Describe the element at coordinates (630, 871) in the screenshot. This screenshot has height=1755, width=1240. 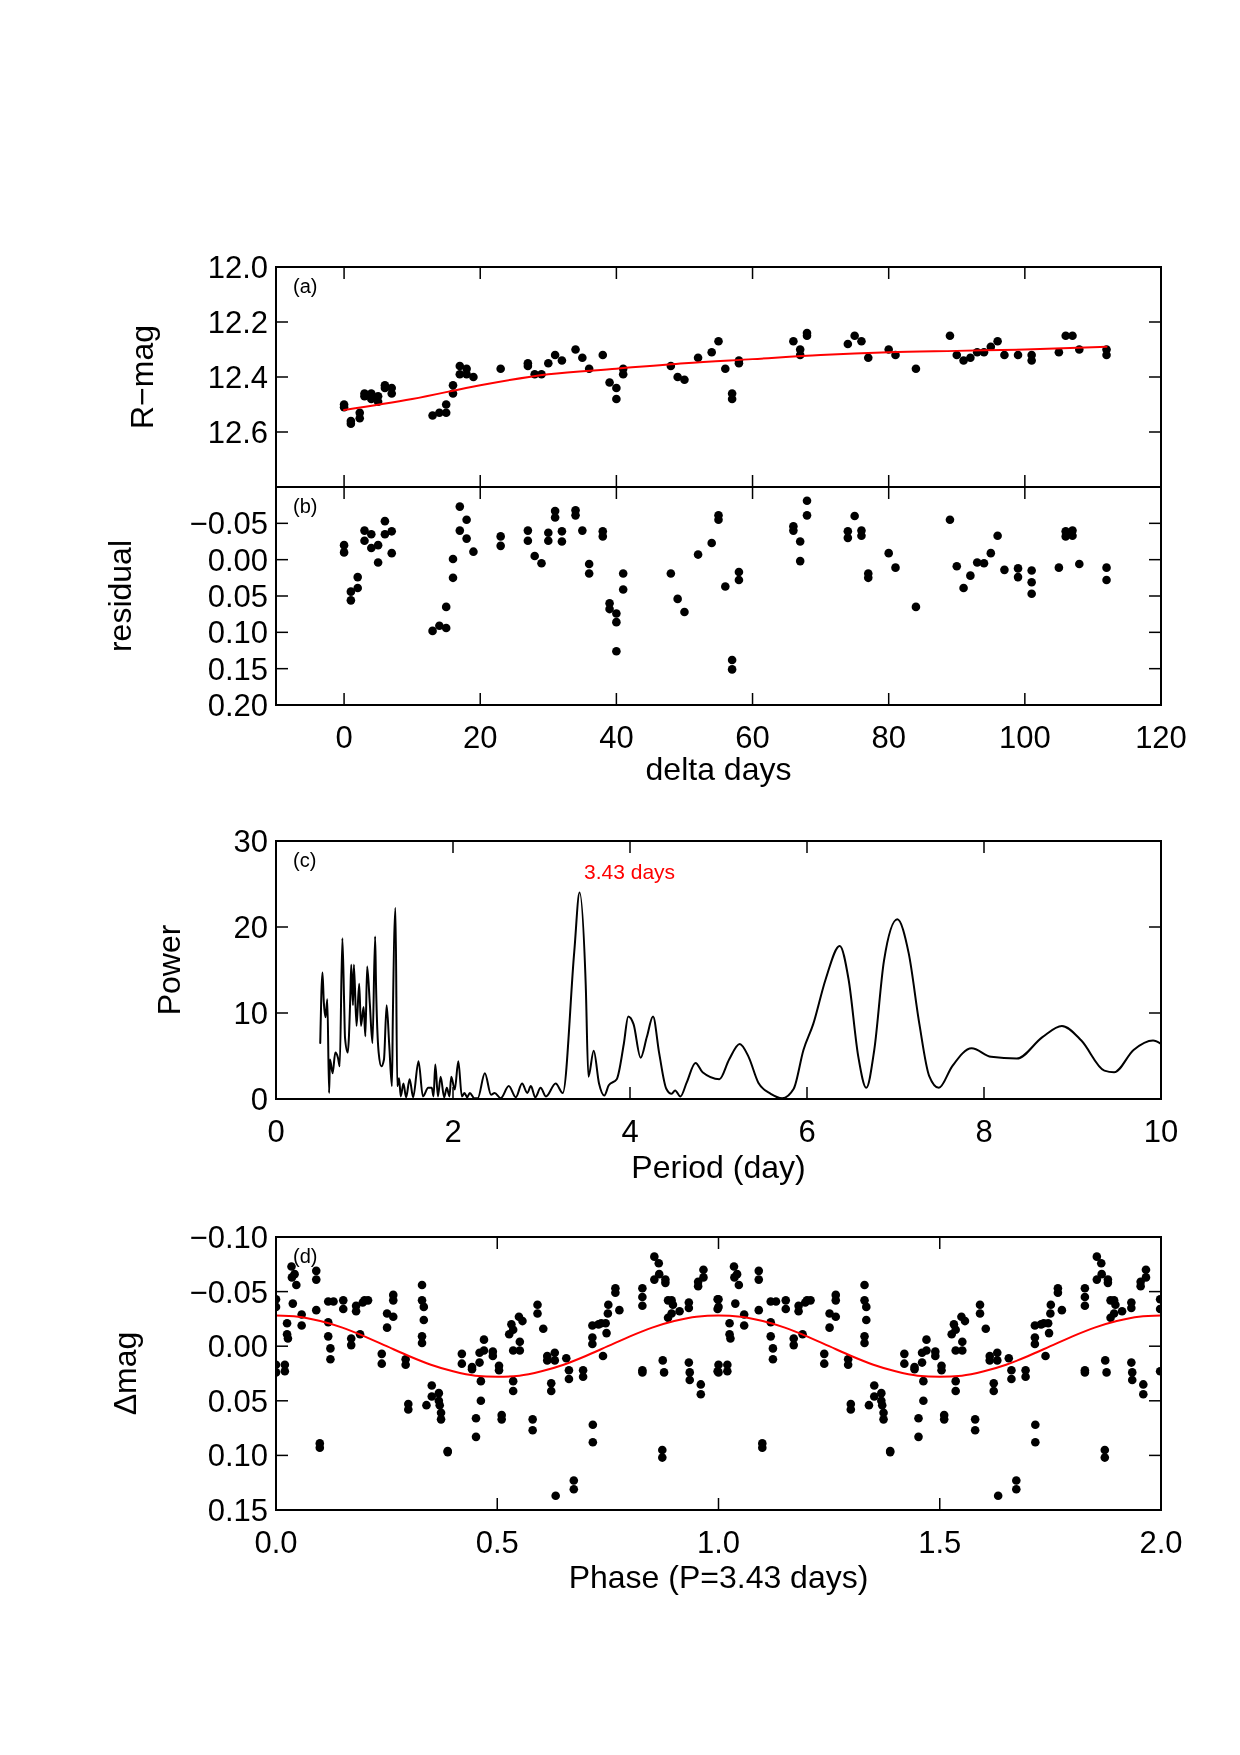
I see `annotation: 3.43 days` at that location.